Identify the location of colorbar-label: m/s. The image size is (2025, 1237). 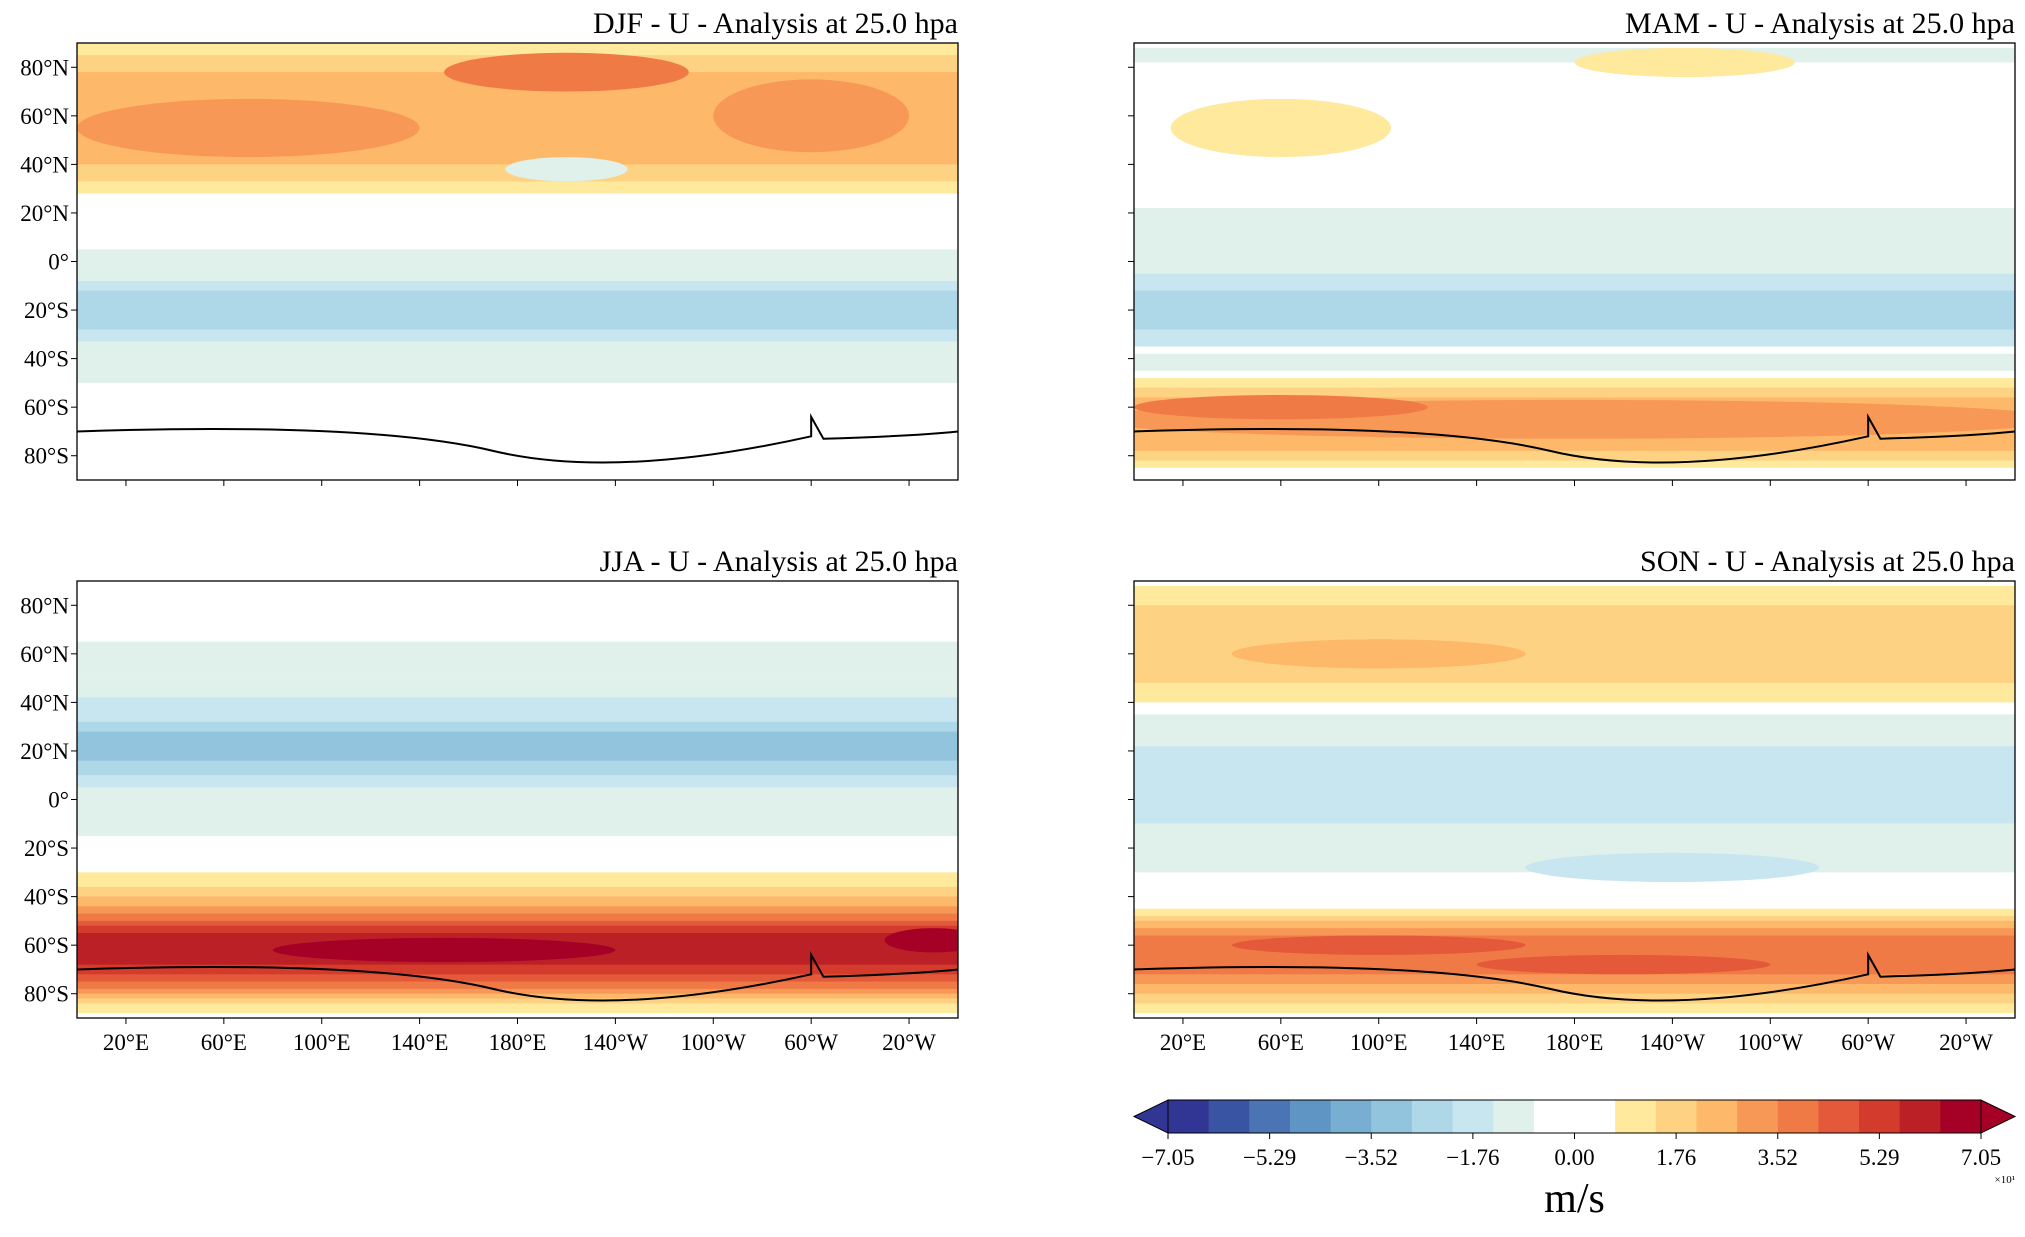
(1574, 1199).